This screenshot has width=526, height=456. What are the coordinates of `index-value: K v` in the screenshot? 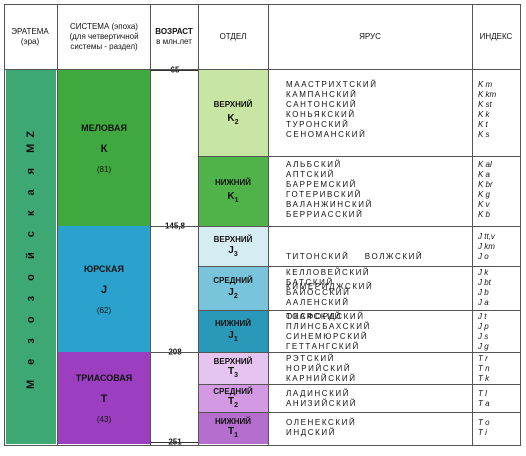 It's located at (484, 204).